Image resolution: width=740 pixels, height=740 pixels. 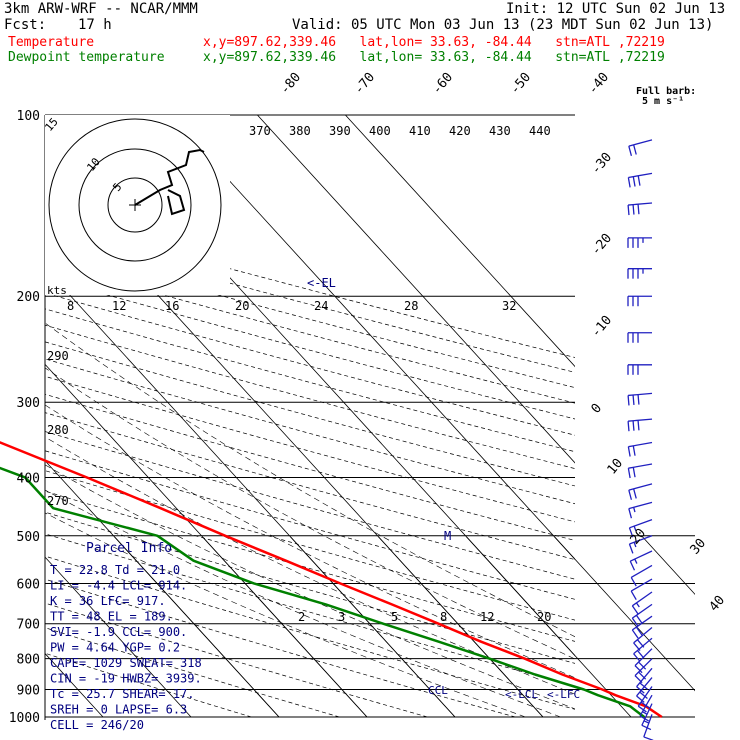 I want to click on parcel-info-row: TT = 48 EL = 189., so click(x=111, y=617).